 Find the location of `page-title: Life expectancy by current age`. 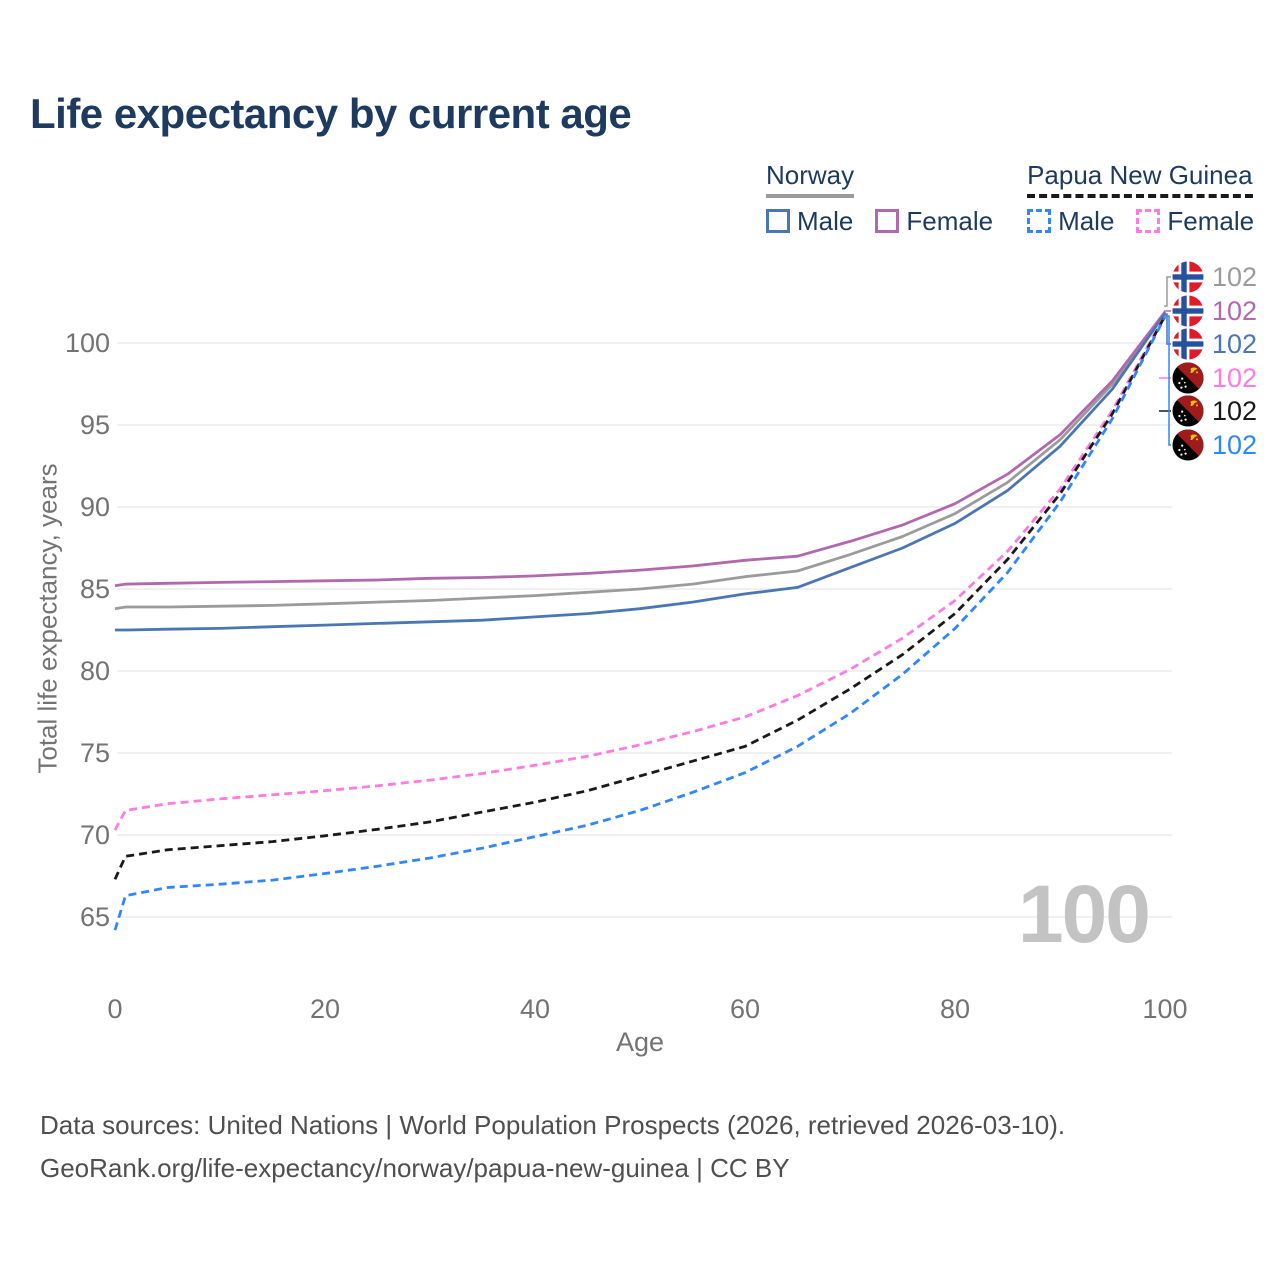

page-title: Life expectancy by current age is located at coordinates (331, 113).